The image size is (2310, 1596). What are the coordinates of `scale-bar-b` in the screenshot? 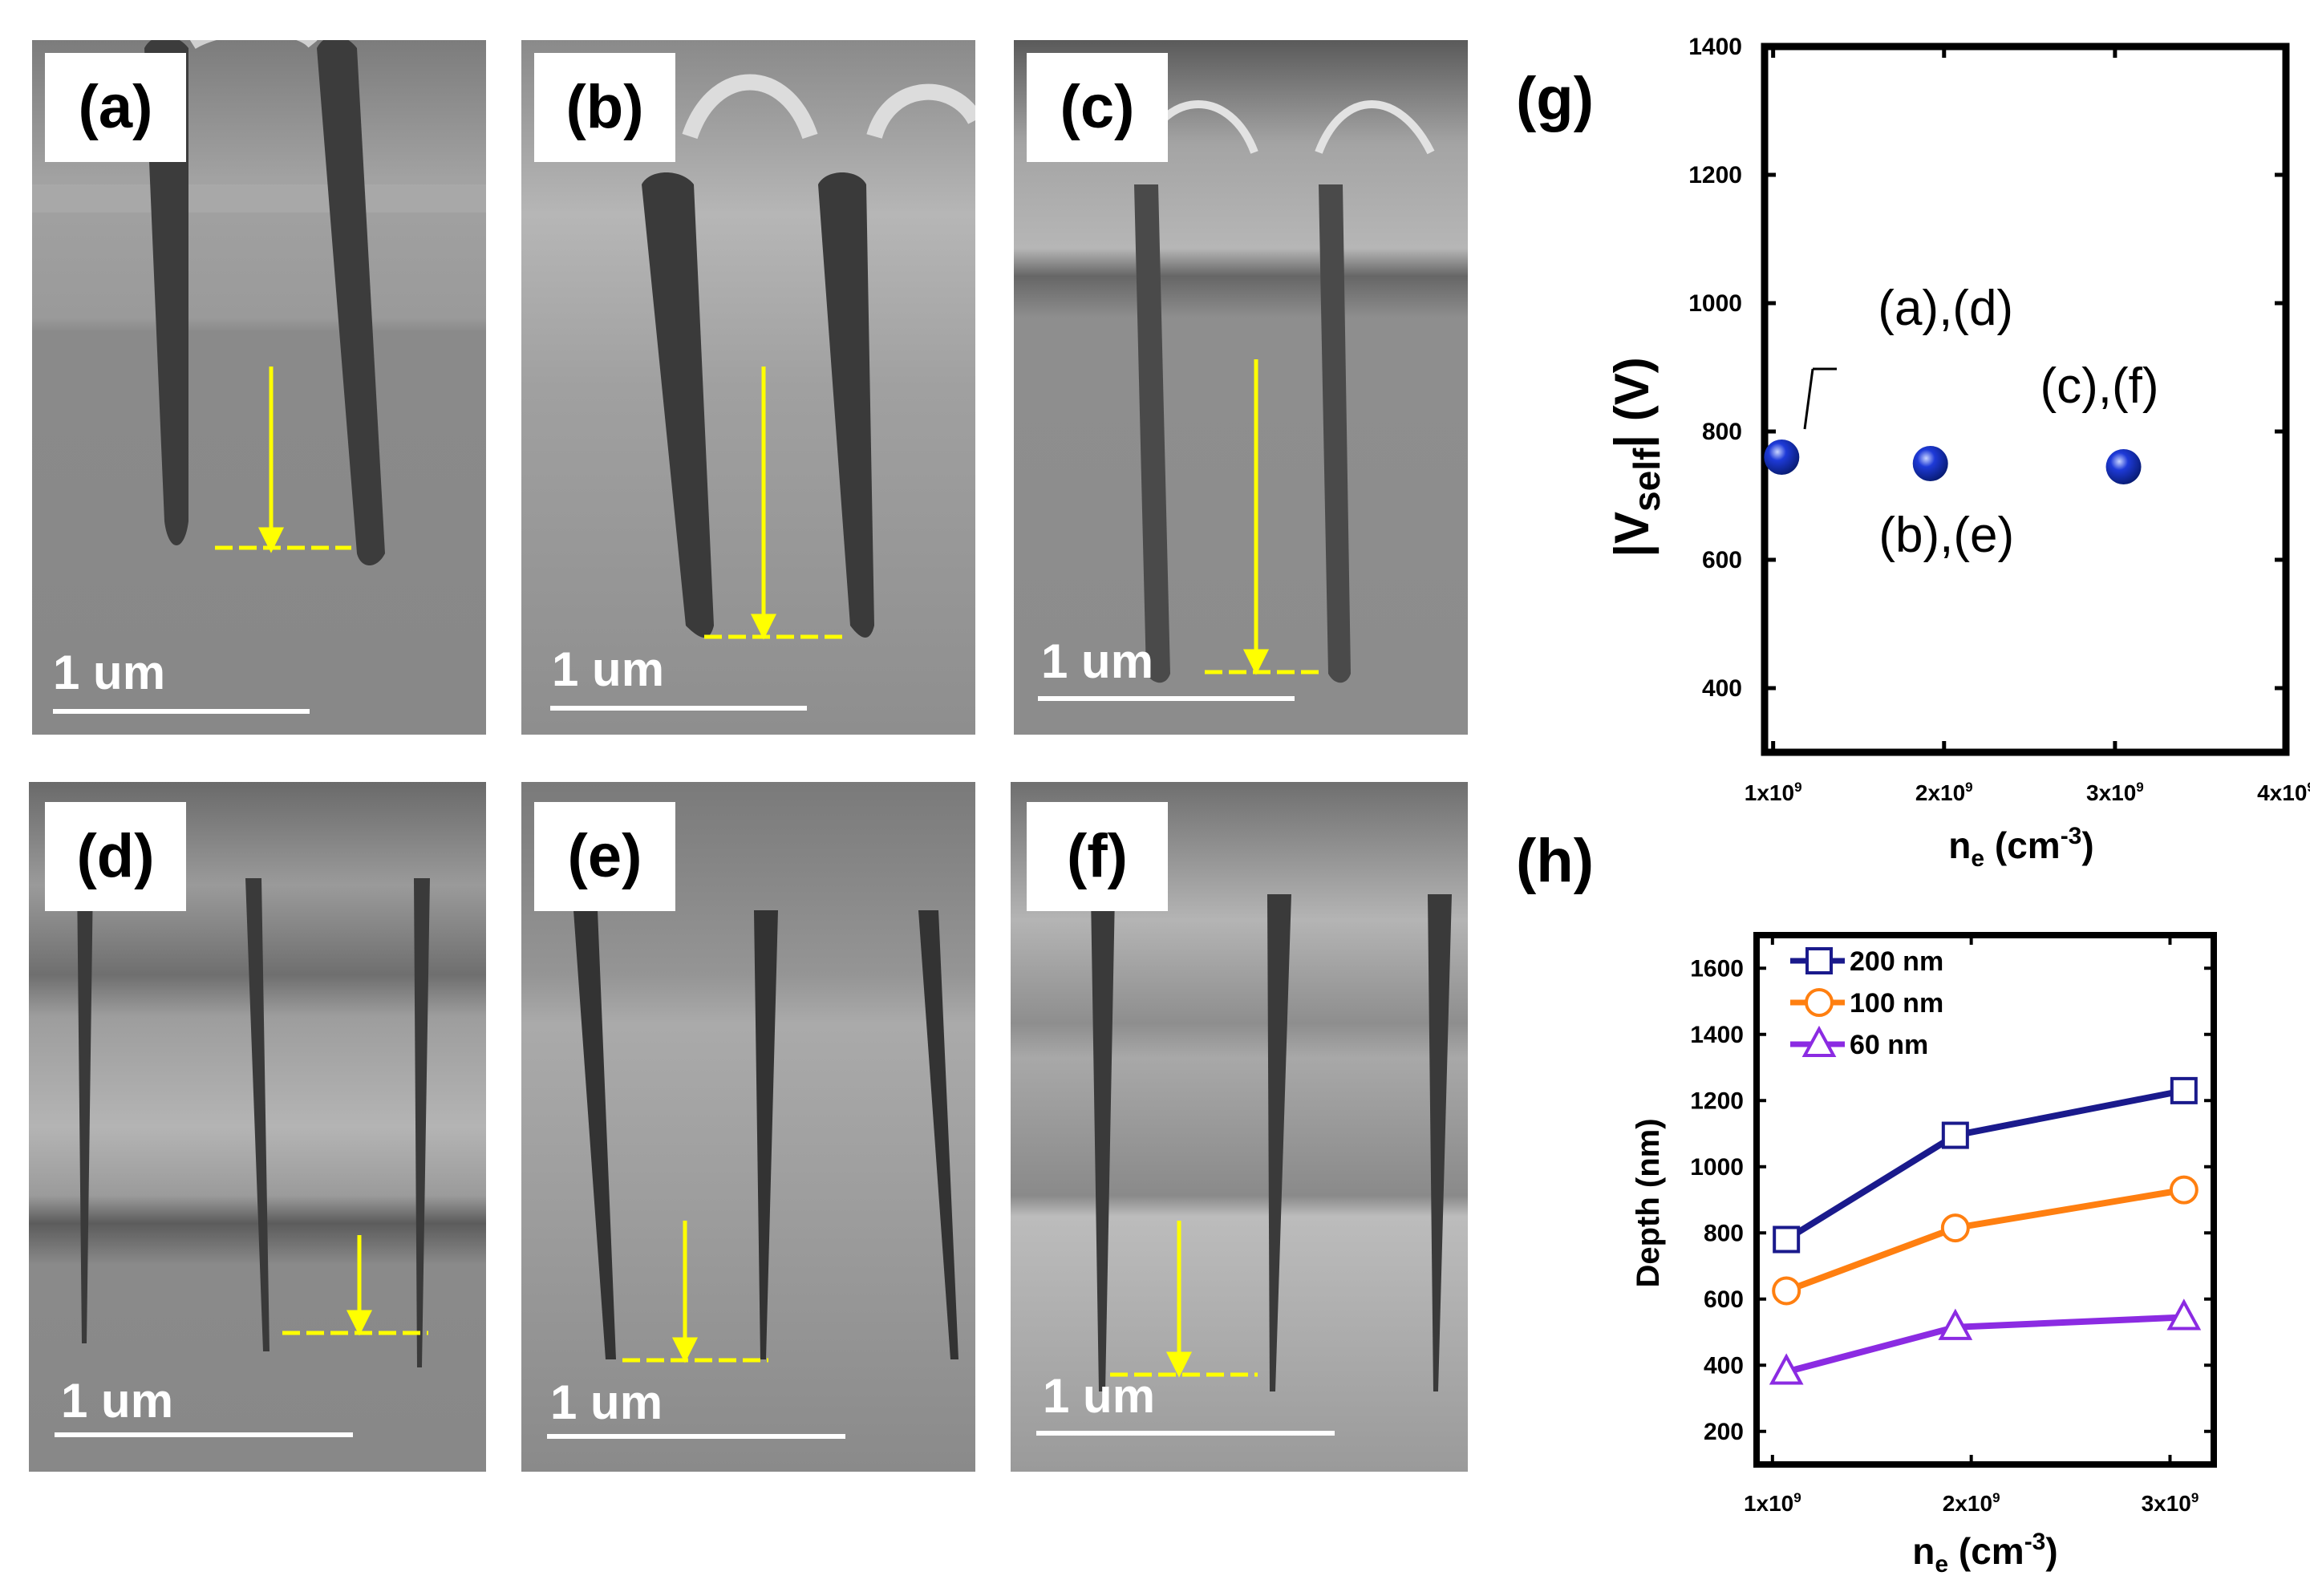 It's located at (678, 708).